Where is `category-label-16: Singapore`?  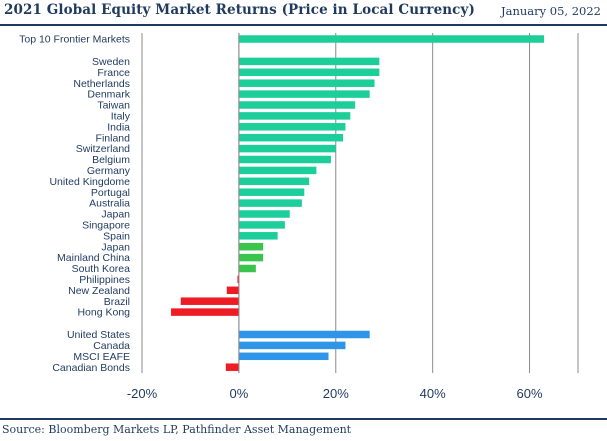
category-label-16: Singapore is located at coordinates (106, 226).